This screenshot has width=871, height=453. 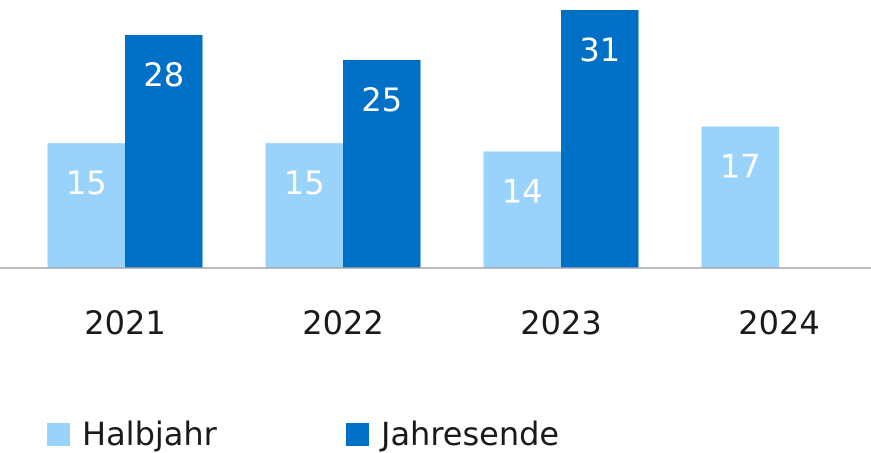 I want to click on x-tick-label: 2021, so click(x=124, y=323).